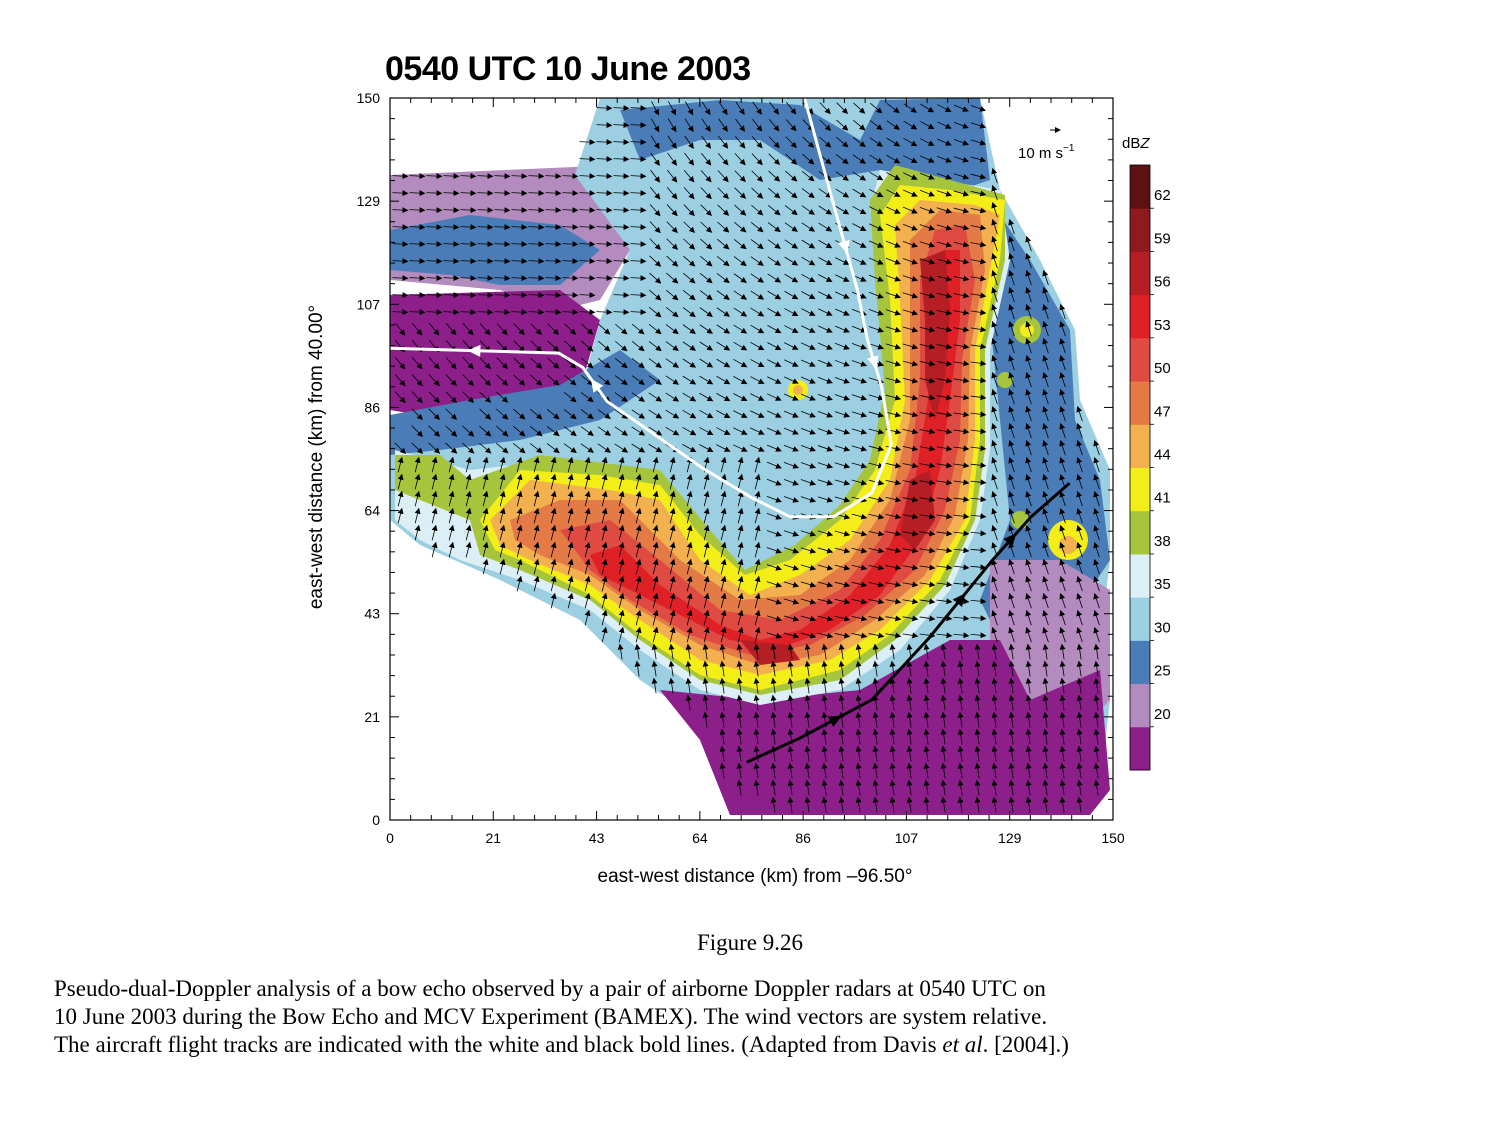  I want to click on colorbar-title: dBZ, so click(1136, 143).